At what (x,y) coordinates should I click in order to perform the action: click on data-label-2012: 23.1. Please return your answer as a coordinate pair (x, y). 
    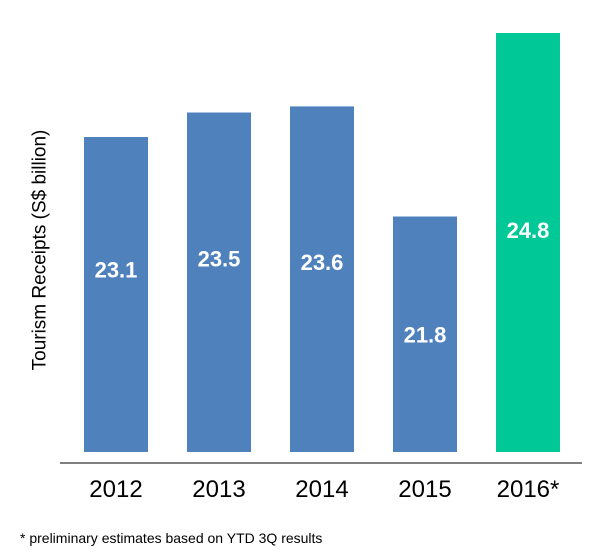
    Looking at the image, I should click on (116, 269).